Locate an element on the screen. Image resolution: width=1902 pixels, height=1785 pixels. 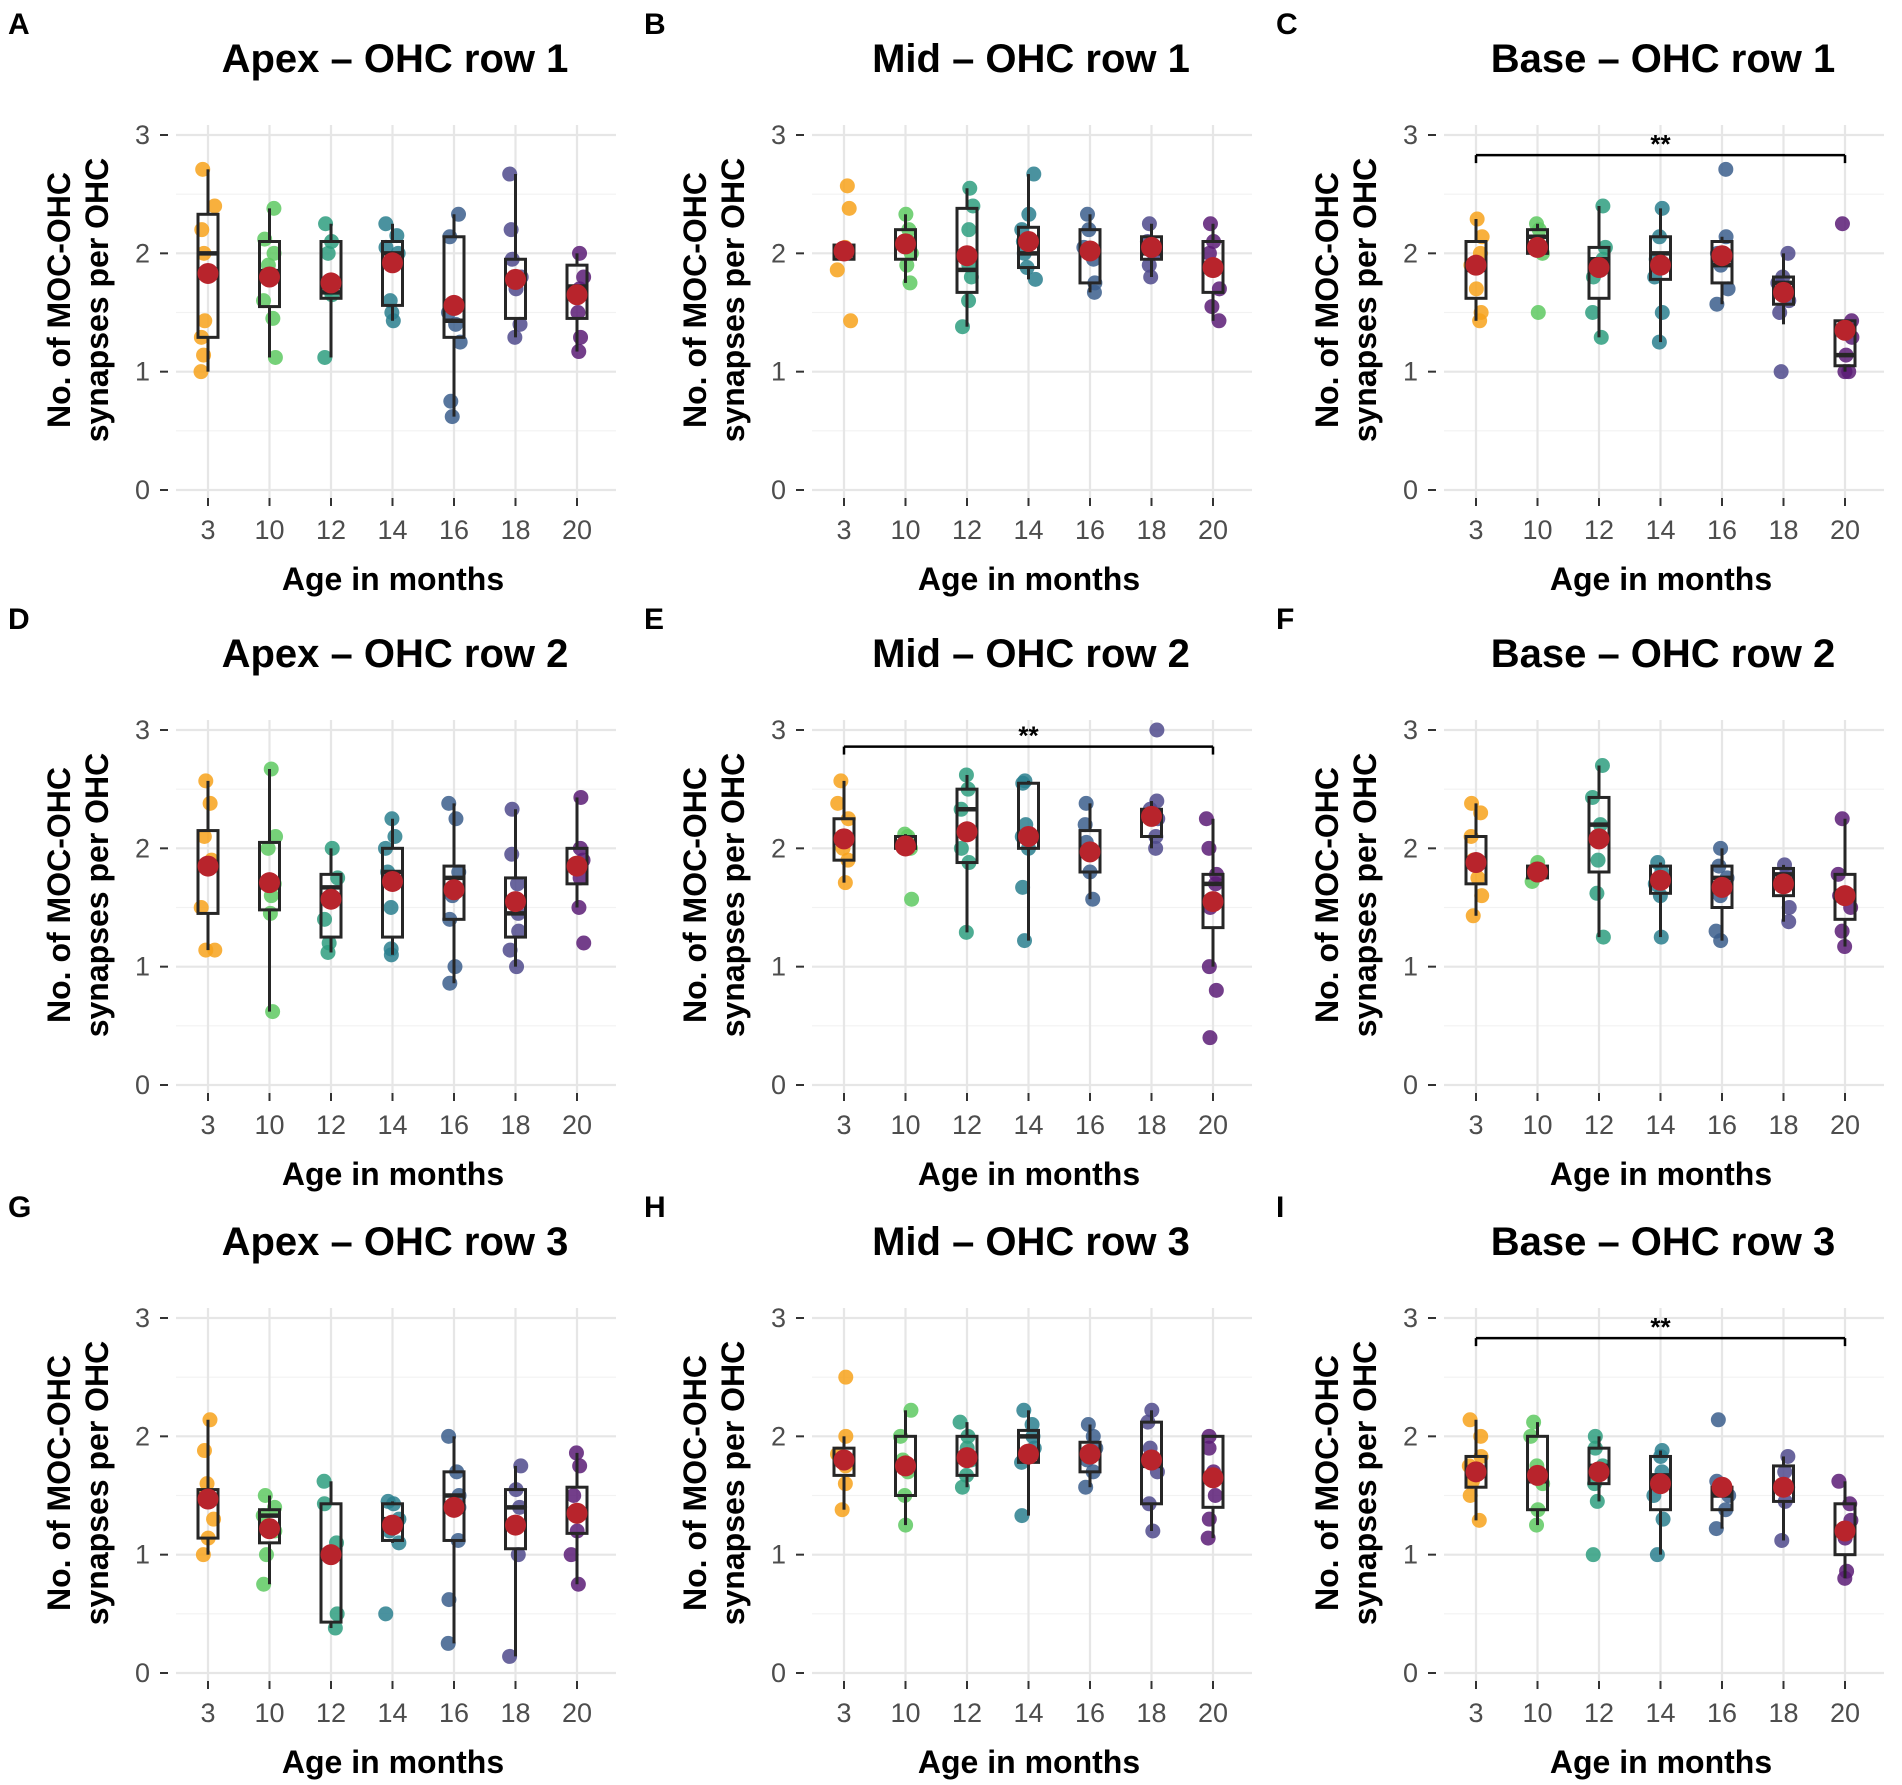
panel-letter: F is located at coordinates (1285, 619).